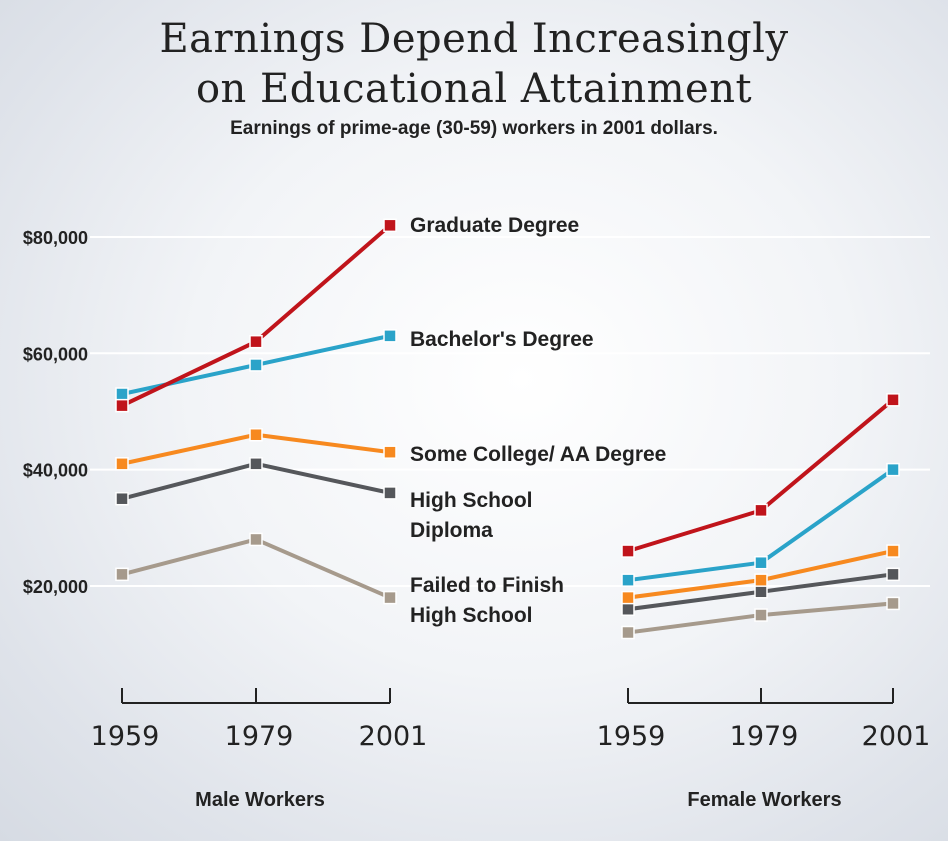  I want to click on series-label-line: Some College/ AA Degree, so click(538, 454).